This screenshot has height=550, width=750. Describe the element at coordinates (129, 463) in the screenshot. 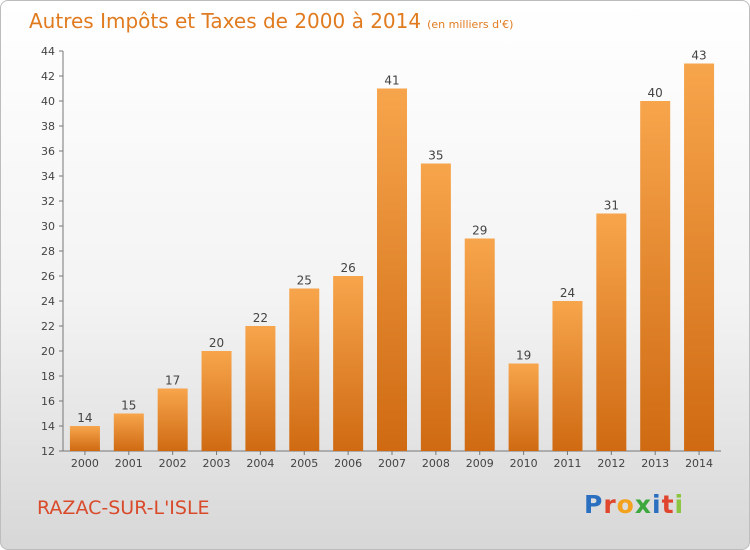

I see `x-tick-label: 2001` at that location.